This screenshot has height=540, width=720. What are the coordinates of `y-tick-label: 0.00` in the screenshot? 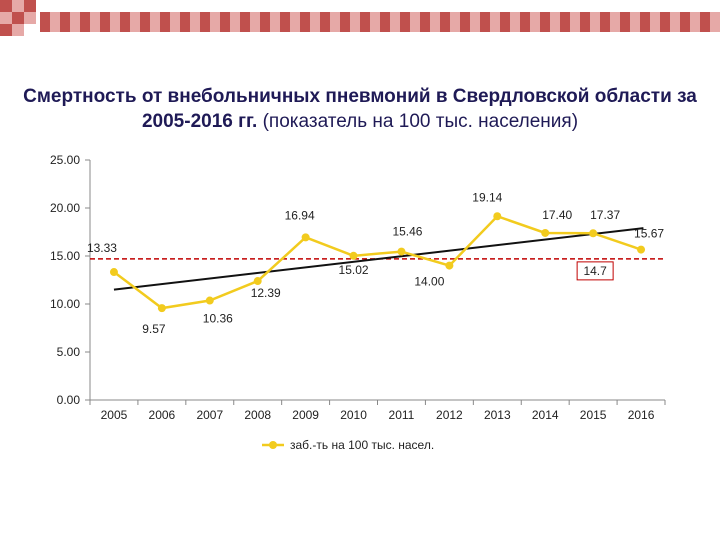 It's located at (69, 400).